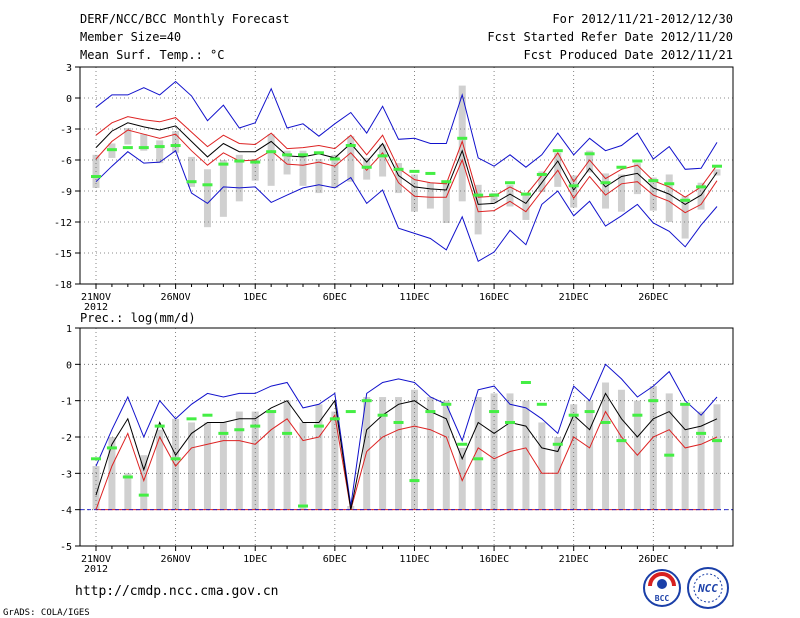 The height and width of the screenshot is (618, 800). What do you see at coordinates (662, 588) in the screenshot?
I see `bcc-logo: BCC` at bounding box center [662, 588].